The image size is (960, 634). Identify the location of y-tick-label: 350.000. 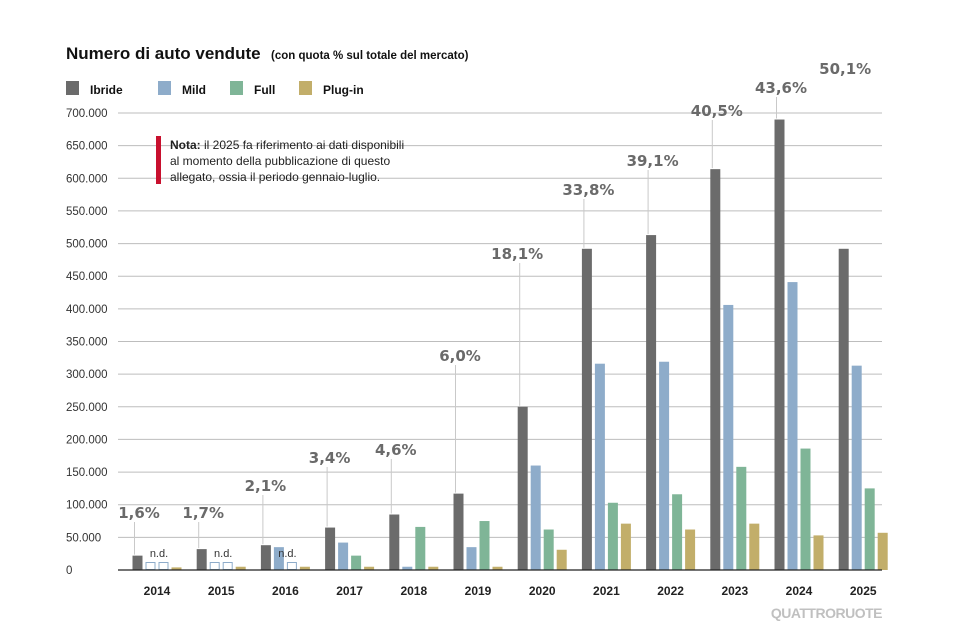
(87, 343).